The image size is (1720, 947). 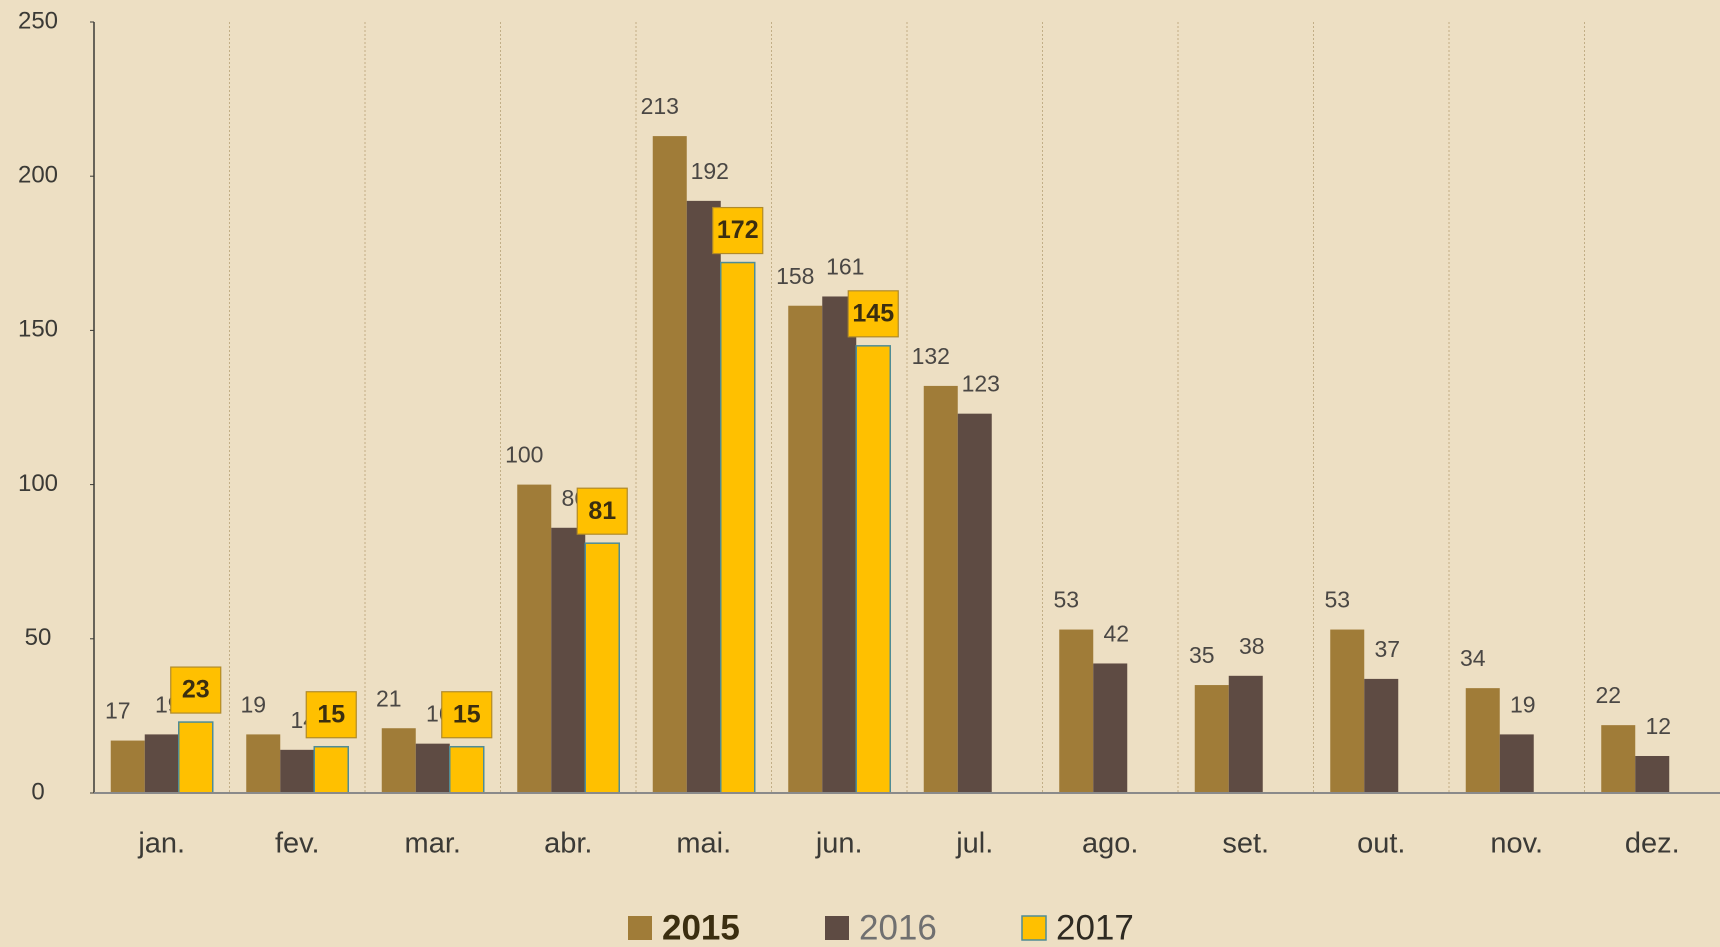 I want to click on value-label: 145, so click(x=873, y=313).